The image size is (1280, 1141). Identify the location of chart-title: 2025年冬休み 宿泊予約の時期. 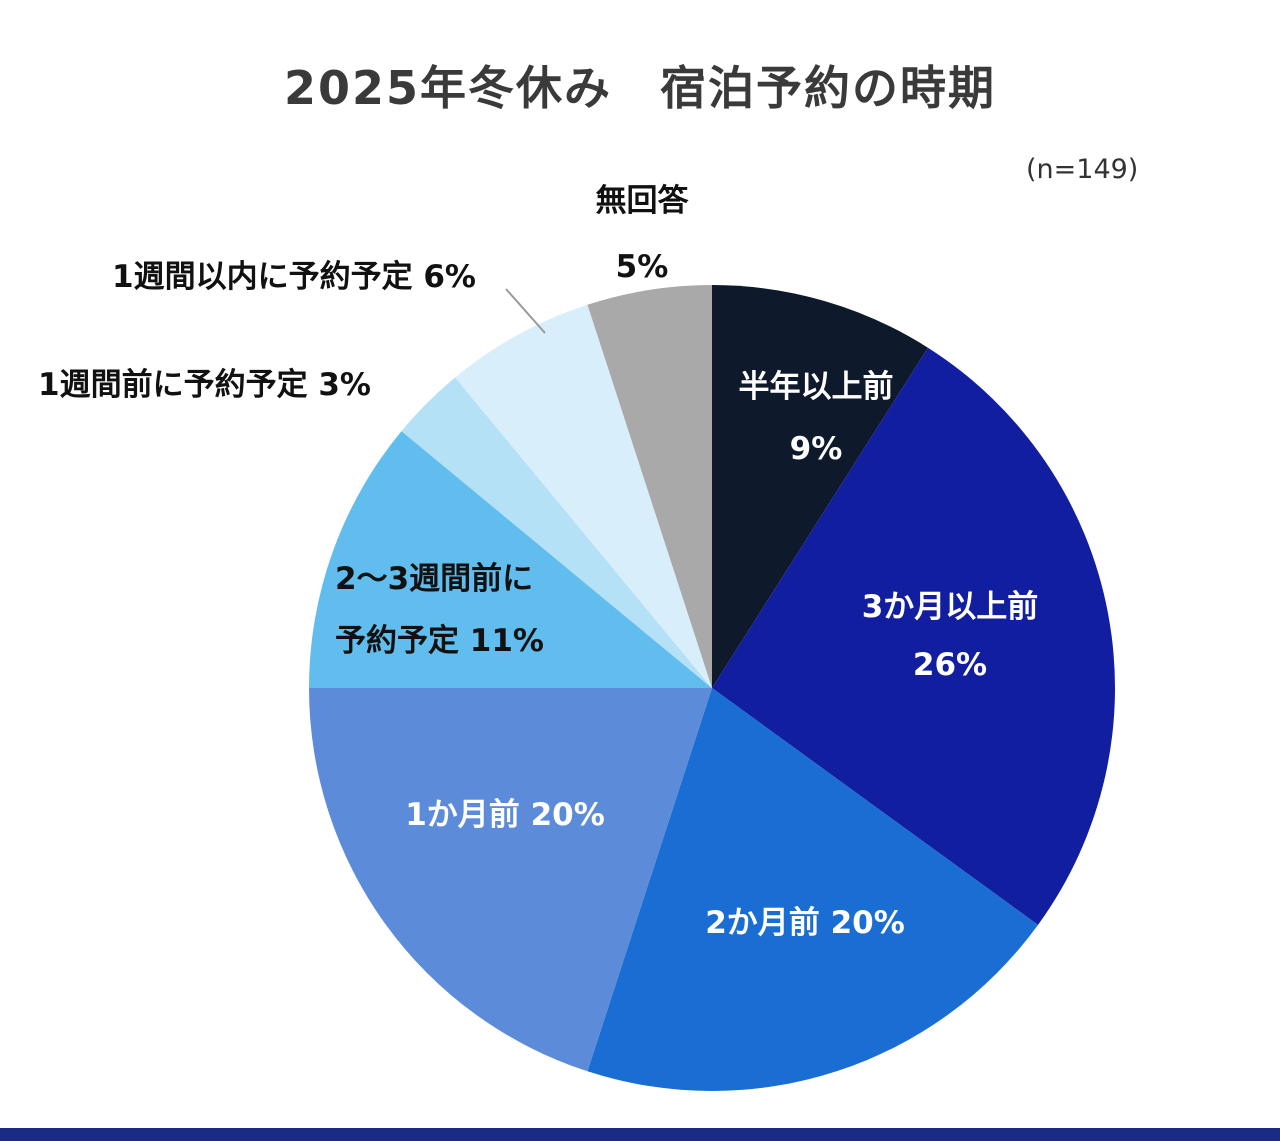
(640, 88).